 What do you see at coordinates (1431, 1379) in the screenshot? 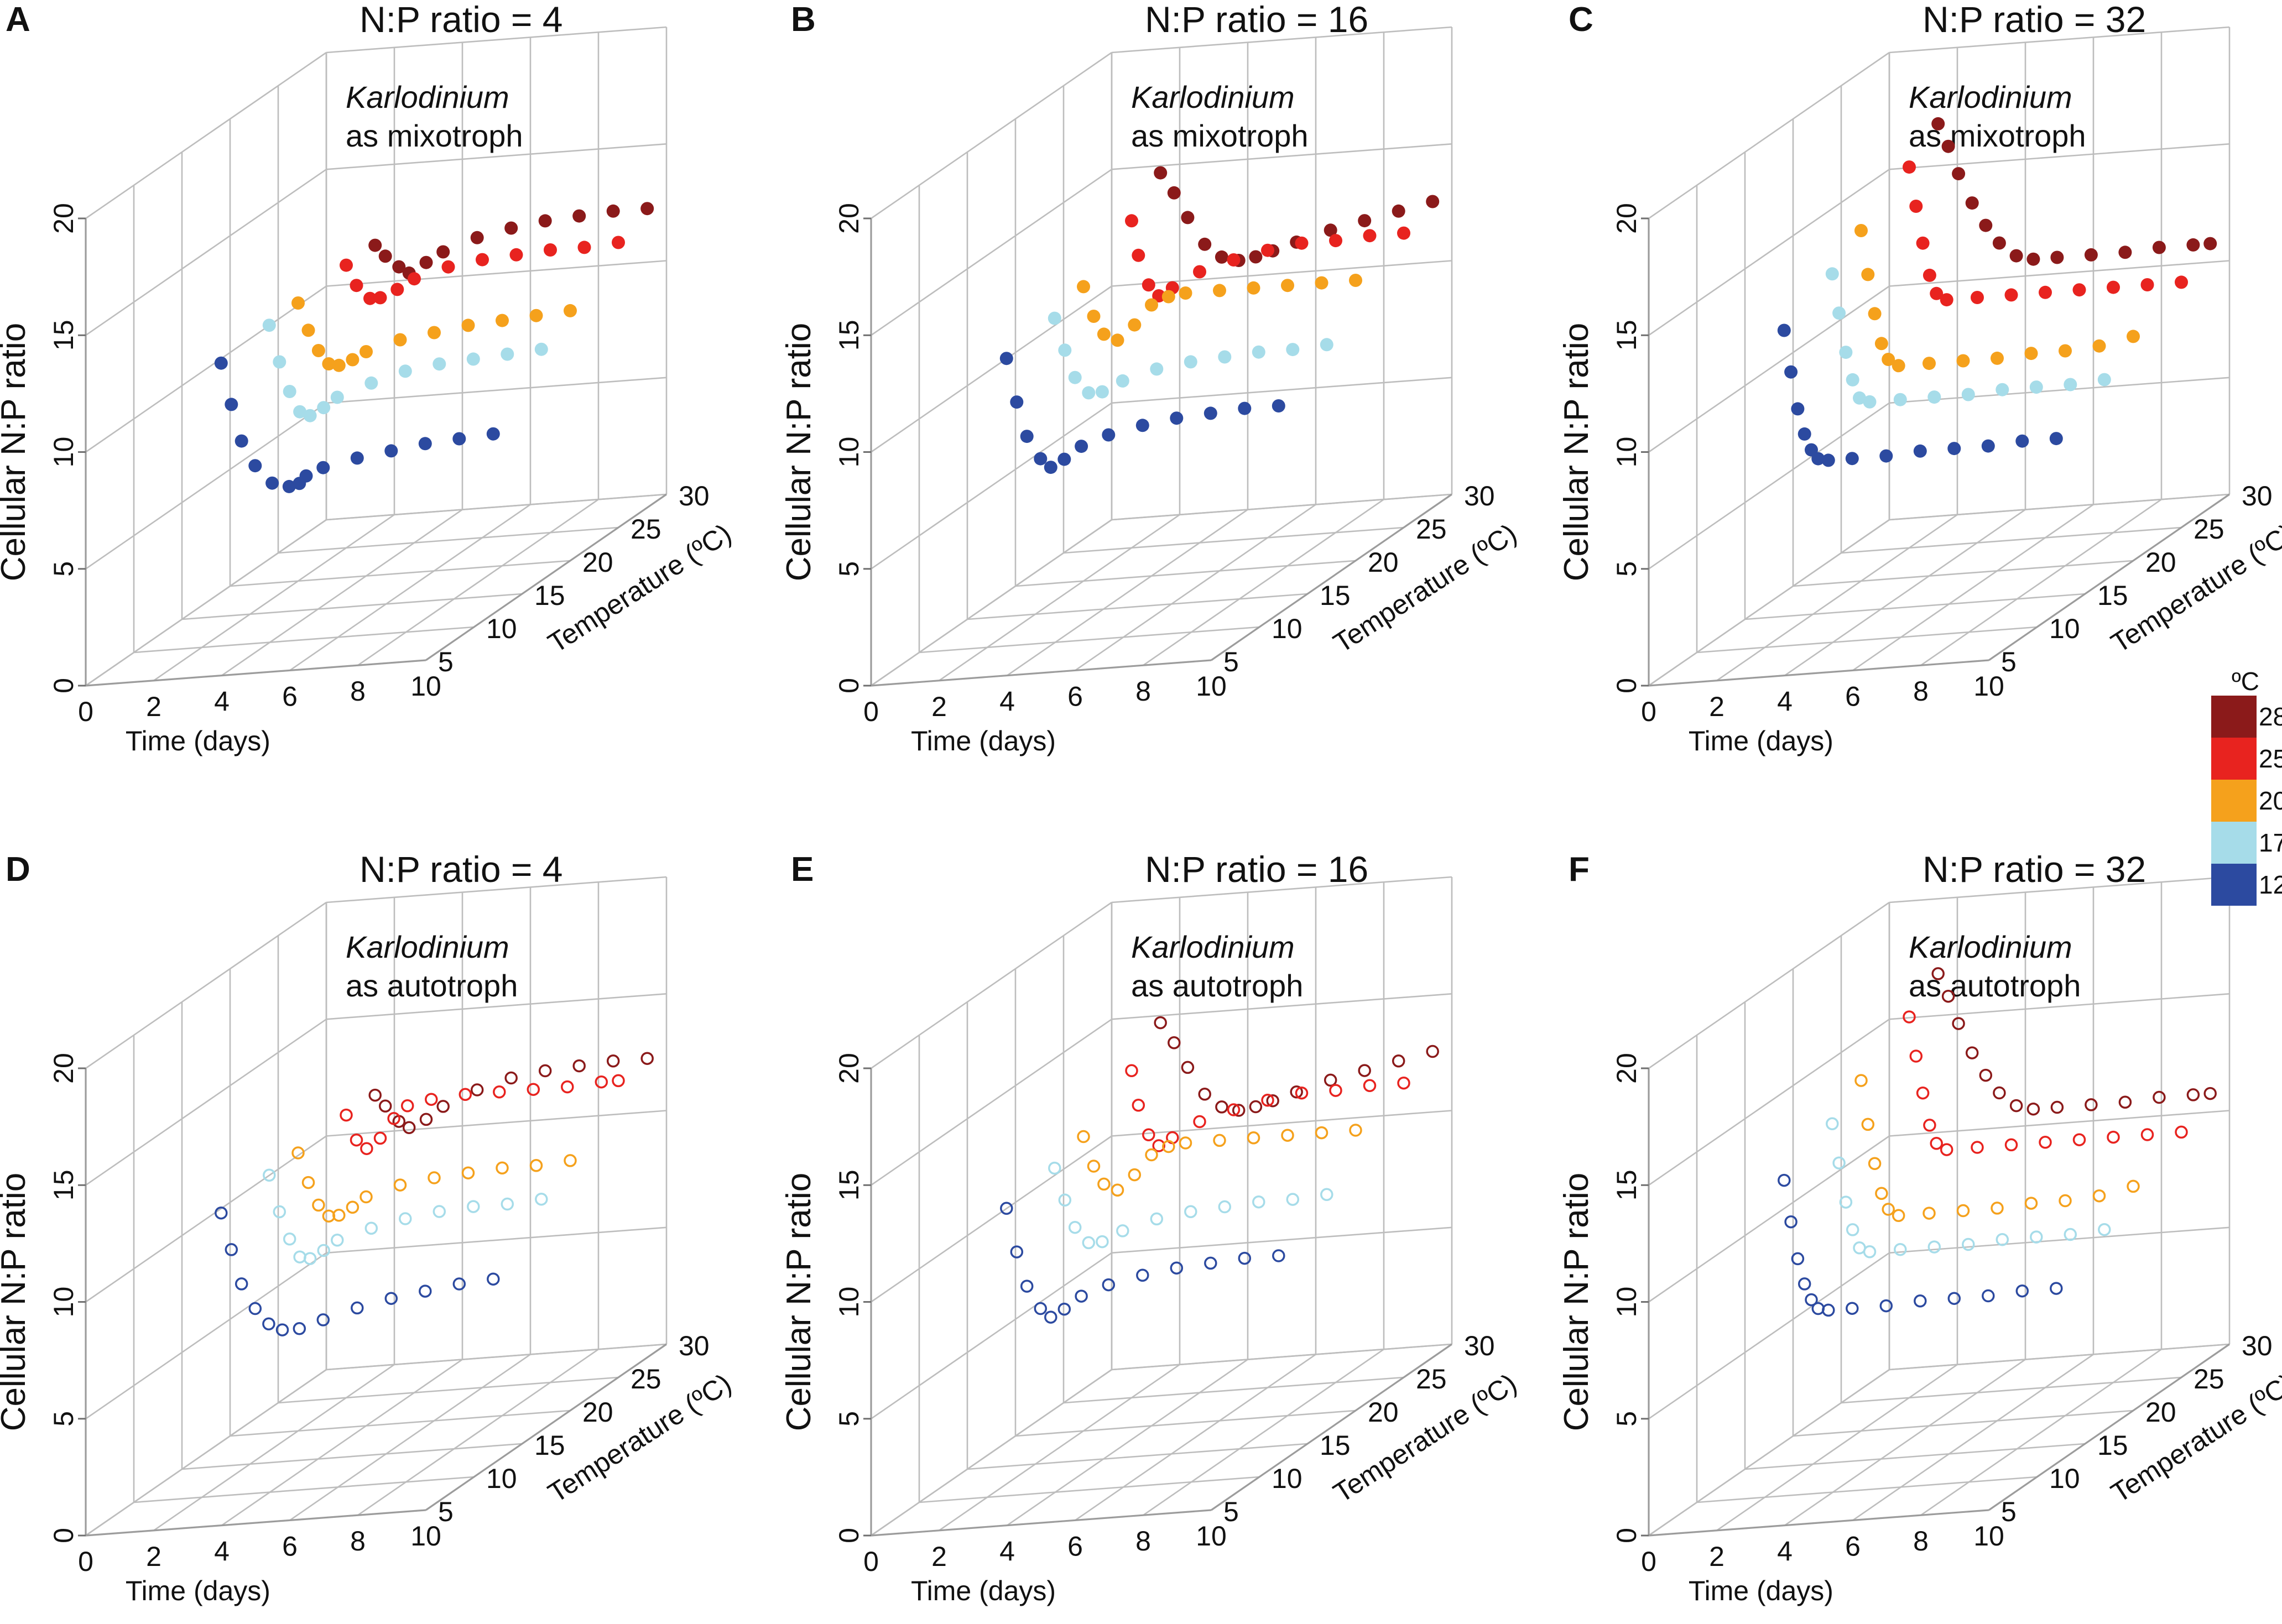
I see `z-tick-label: 25` at bounding box center [1431, 1379].